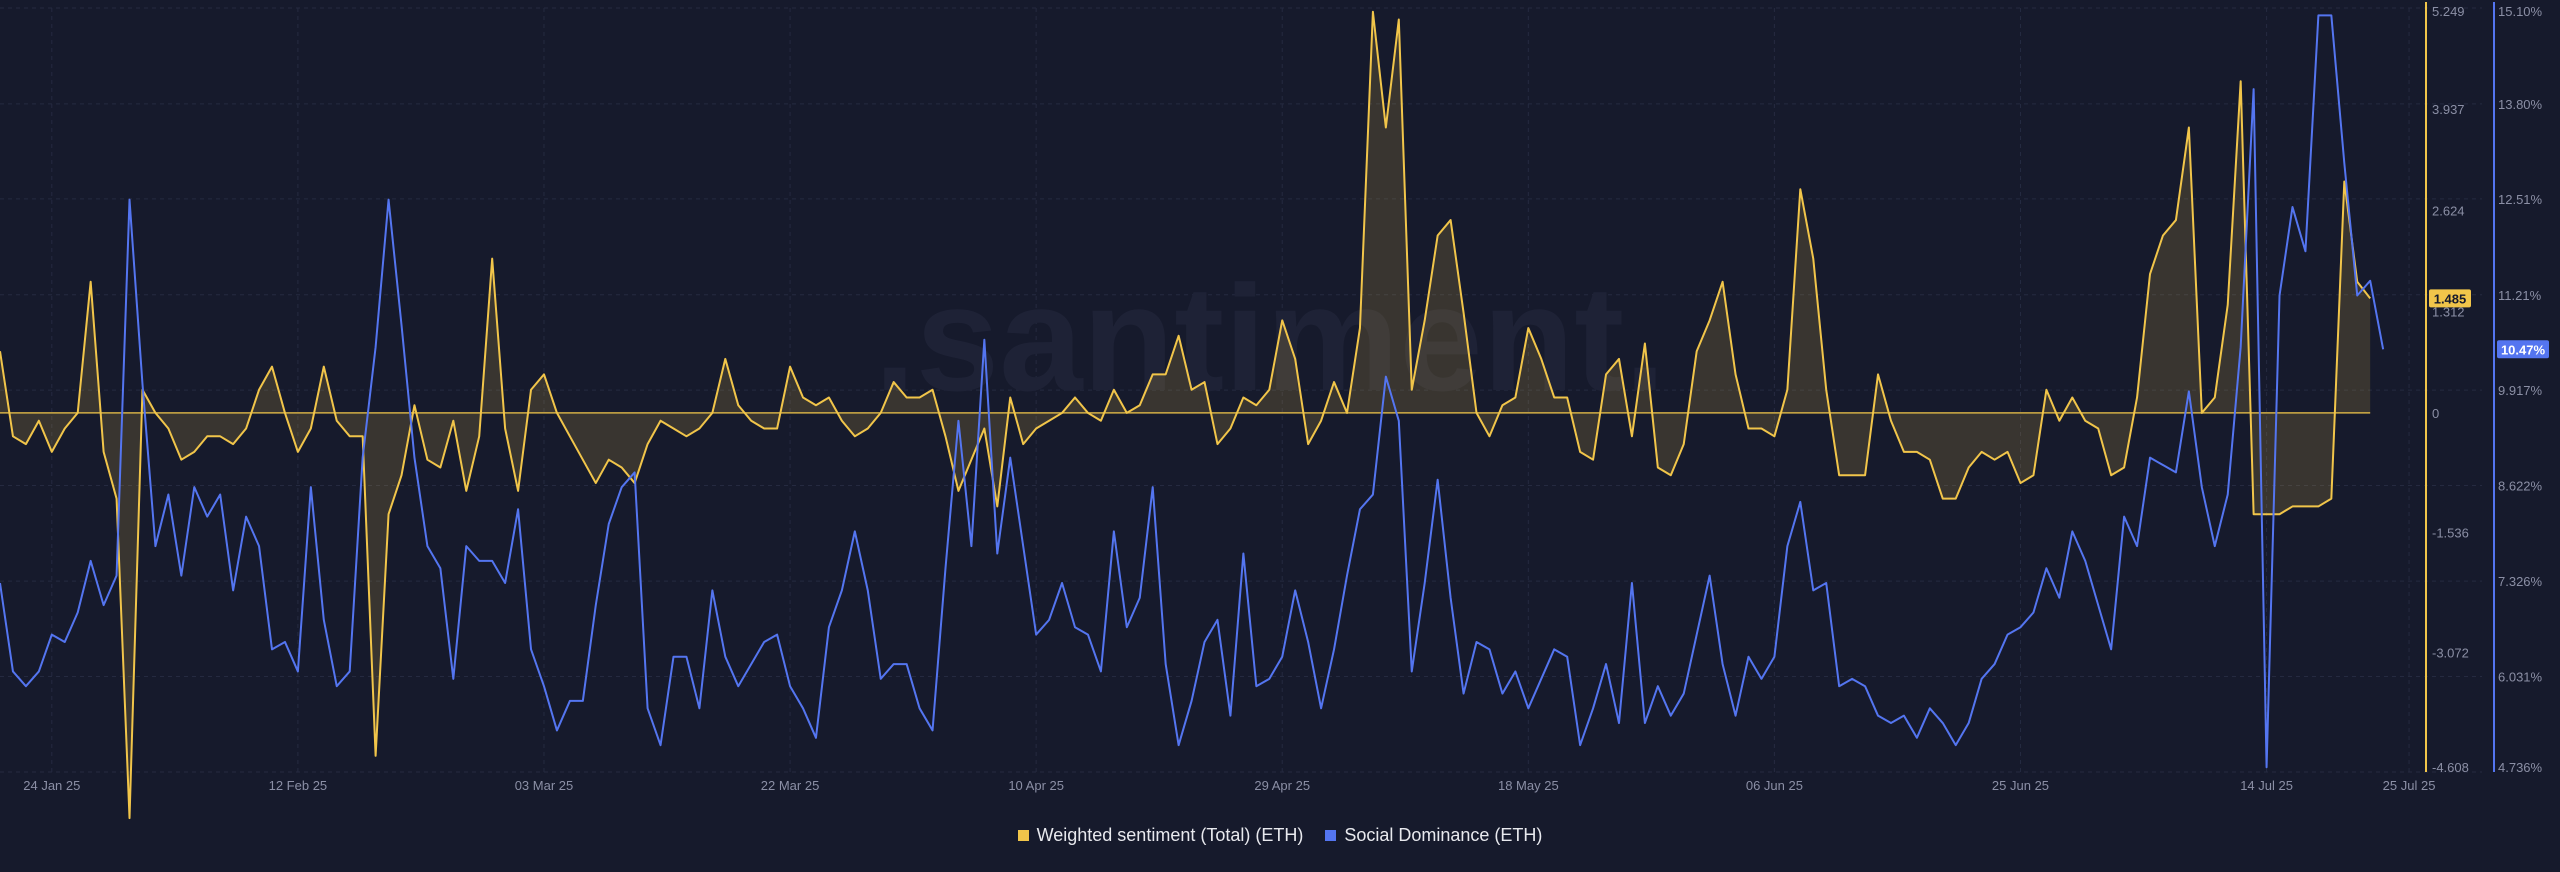 This screenshot has width=2560, height=872. I want to click on y-right-tick-label: 7.326%, so click(2520, 581).